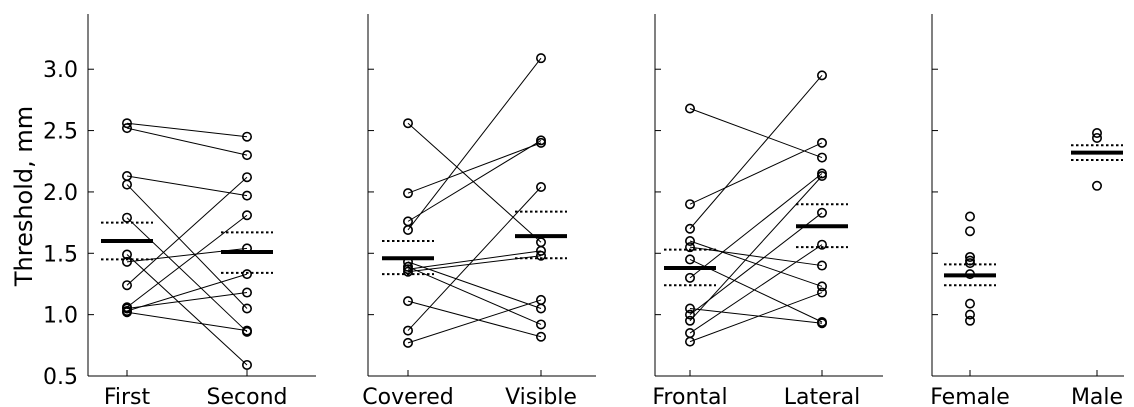  I want to click on x-tick-label: Covered, so click(407, 396).